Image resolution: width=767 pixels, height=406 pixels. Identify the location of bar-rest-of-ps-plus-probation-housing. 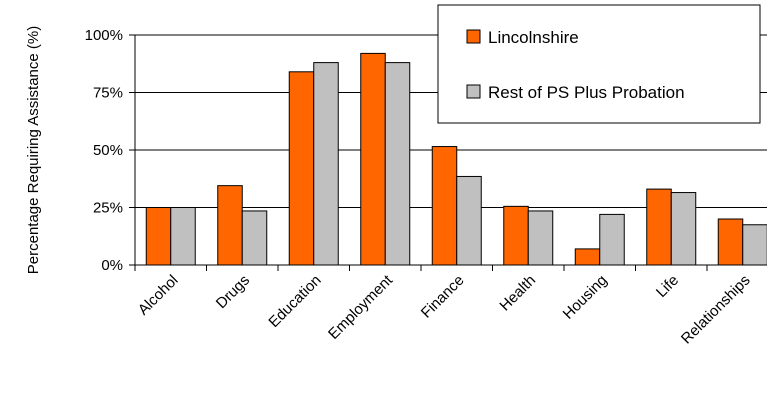
(612, 239).